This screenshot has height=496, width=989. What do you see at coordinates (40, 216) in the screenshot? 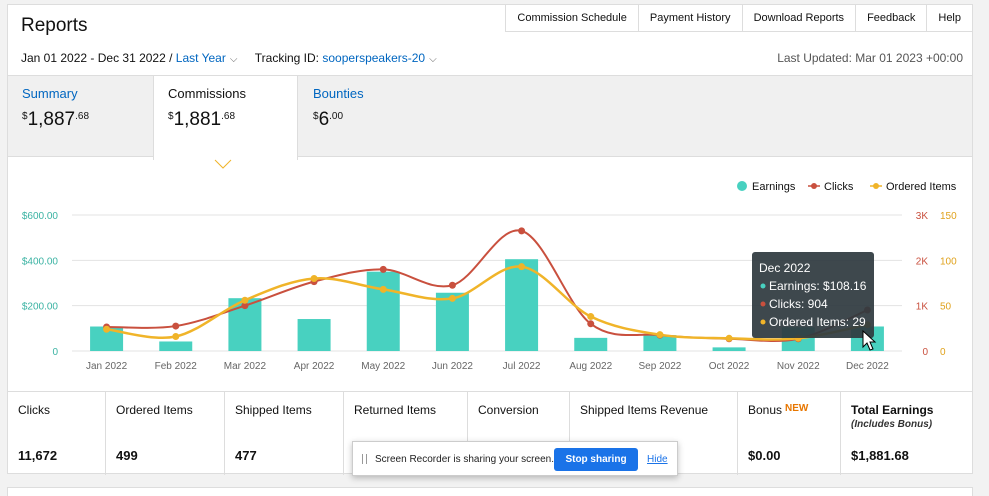
I see `y-left-tick-label: $600.00` at bounding box center [40, 216].